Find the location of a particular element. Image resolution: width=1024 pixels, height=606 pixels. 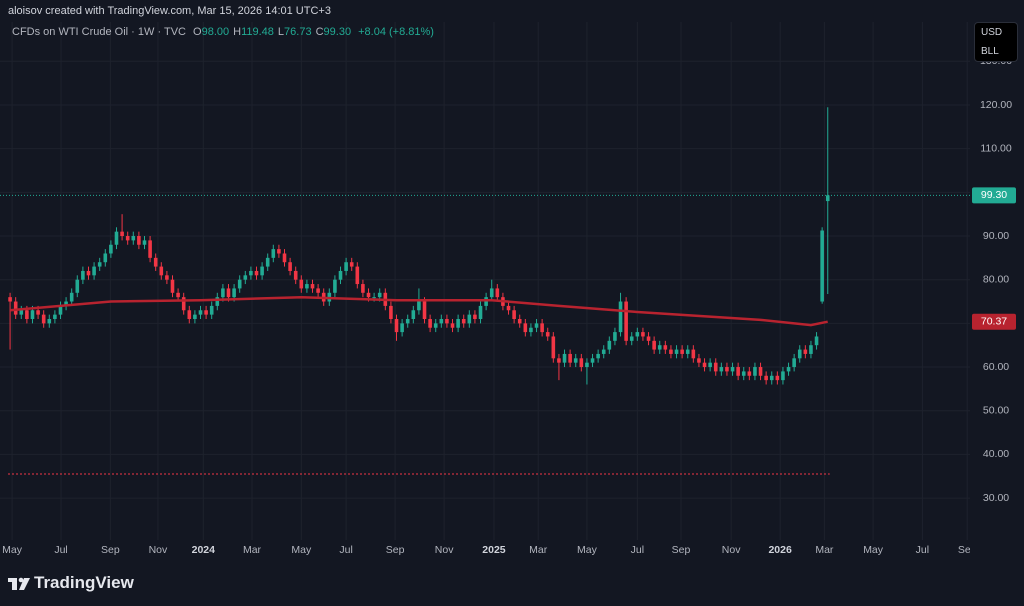

currency-box: USD BLL is located at coordinates (996, 42).